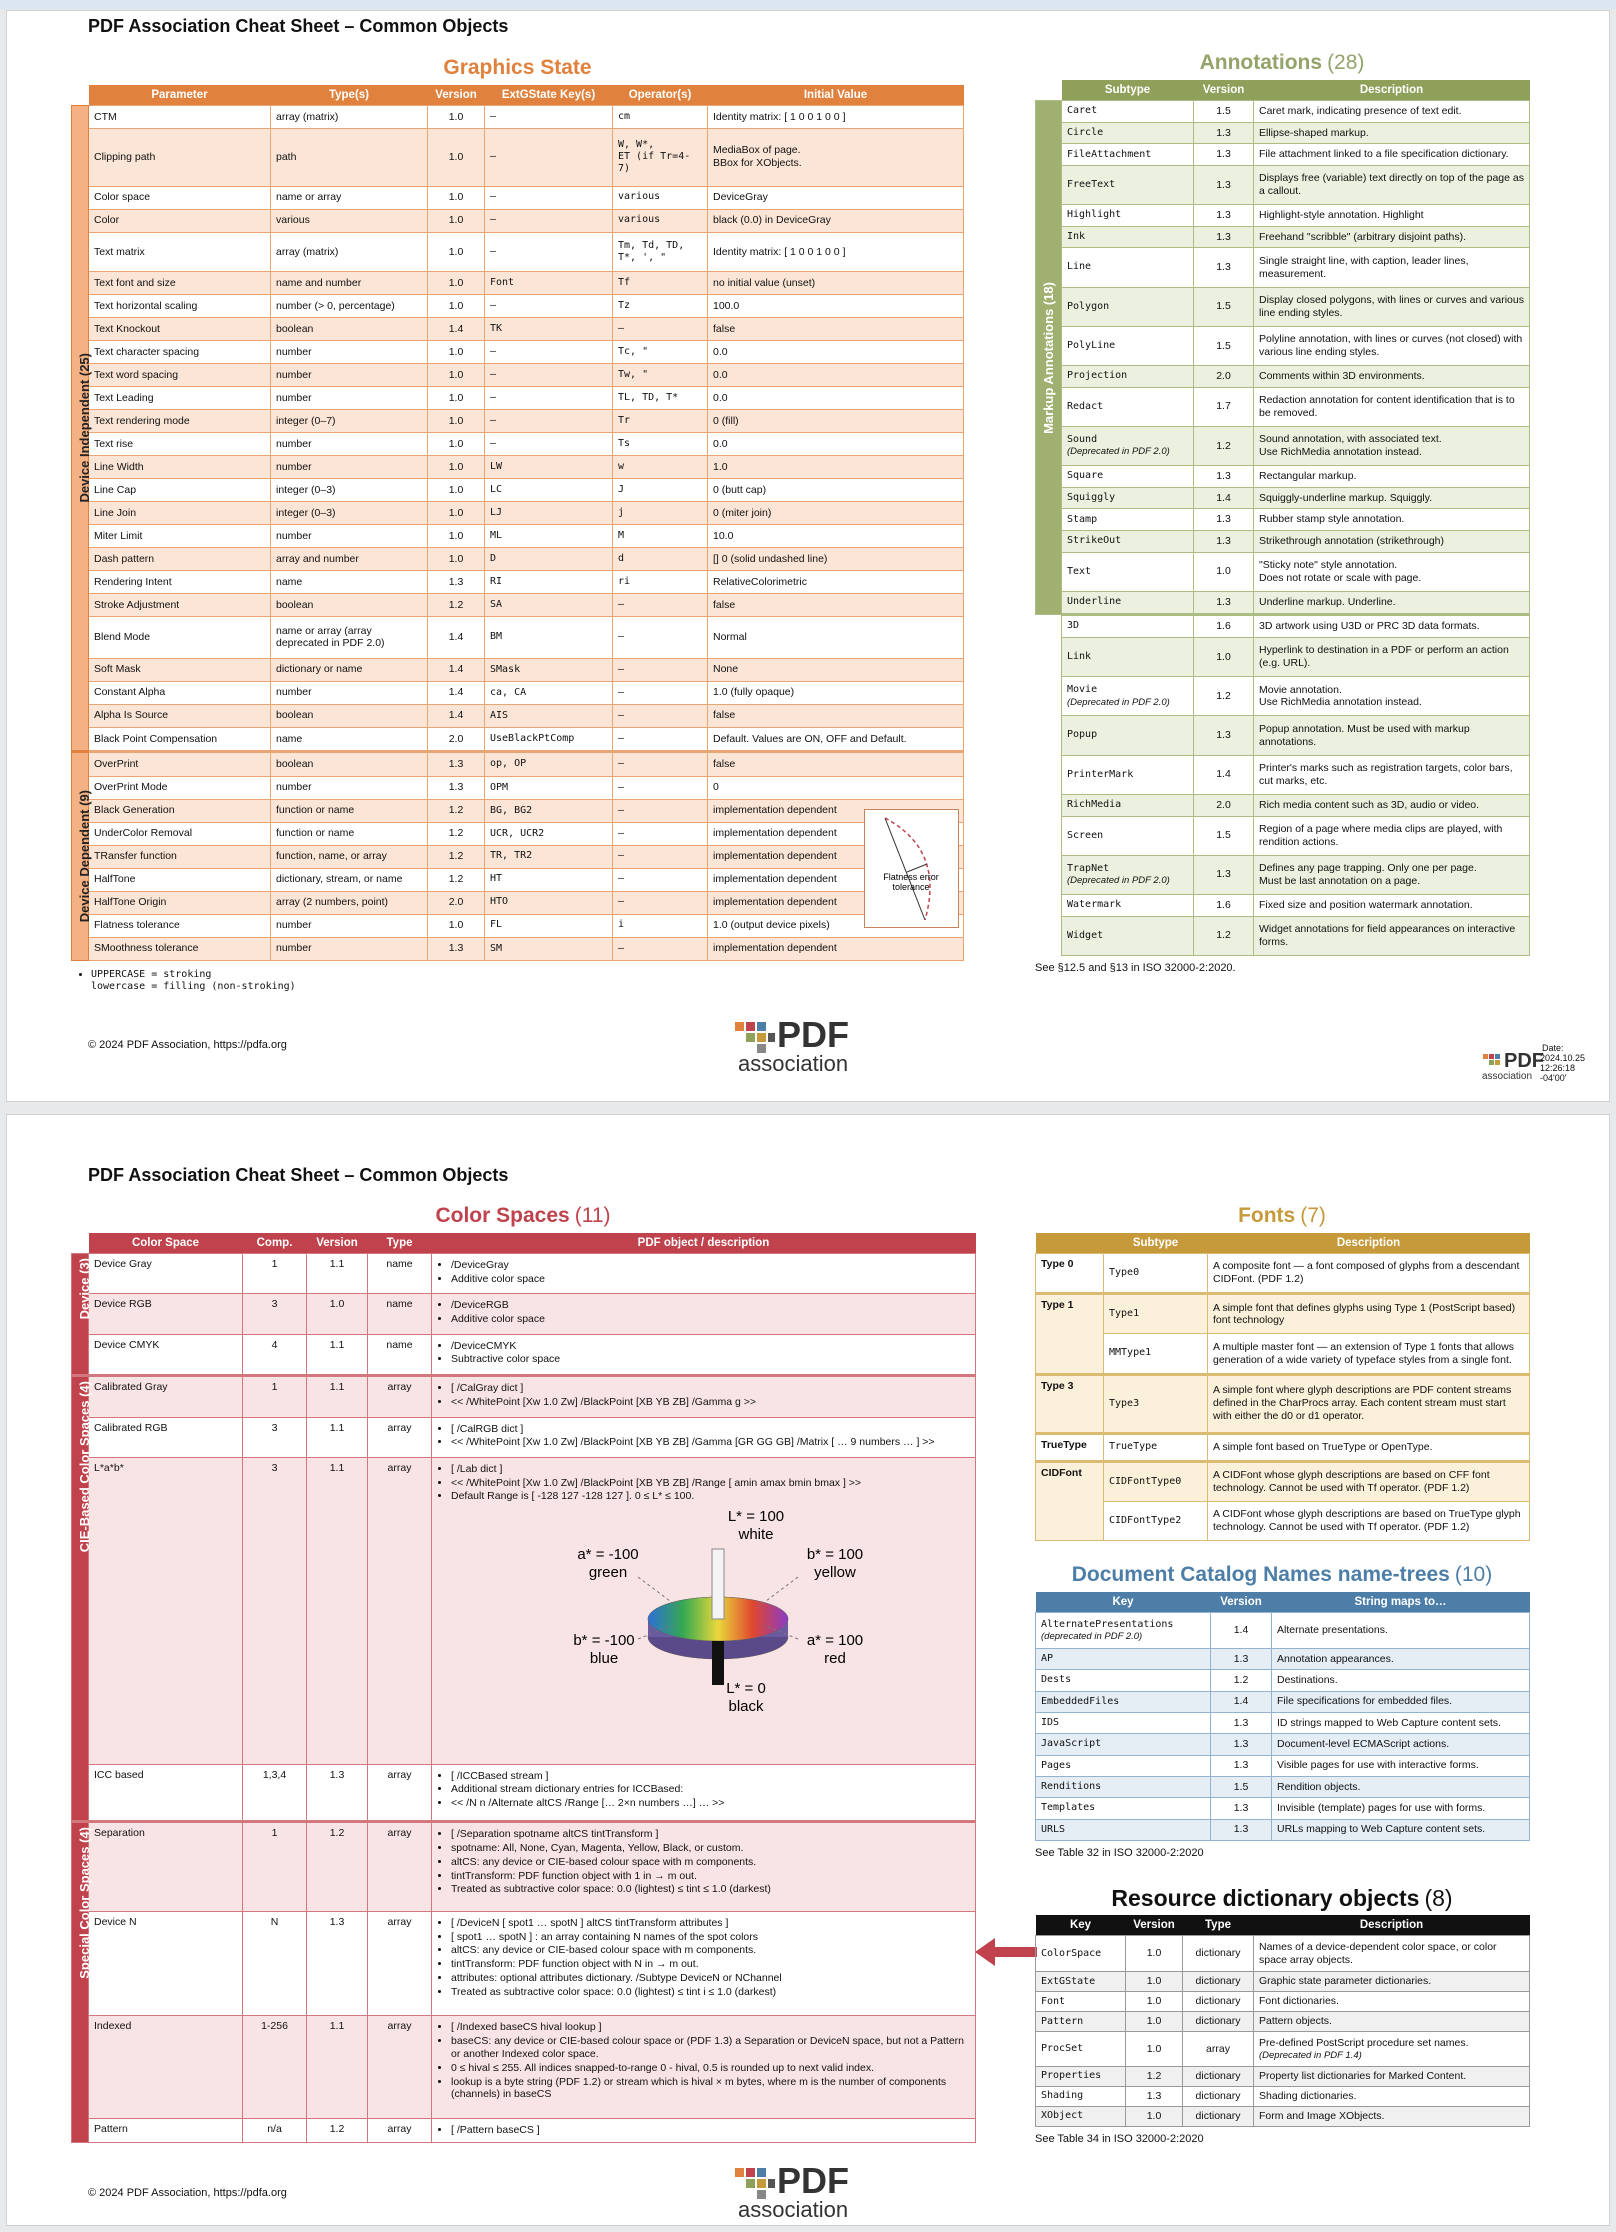 Image resolution: width=1616 pixels, height=2232 pixels. I want to click on cell: Text Leading, so click(179, 398).